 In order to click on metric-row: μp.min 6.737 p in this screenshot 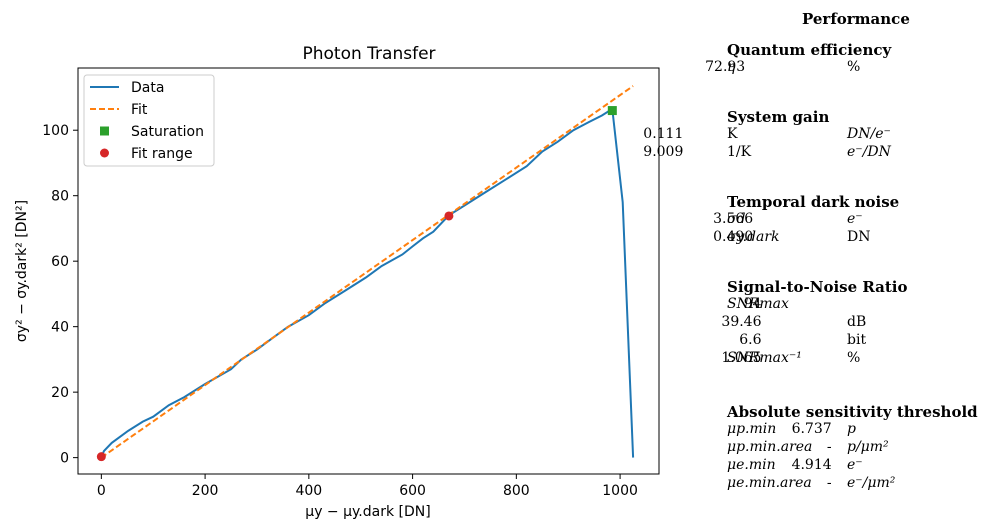, I will do `click(852, 430)`.